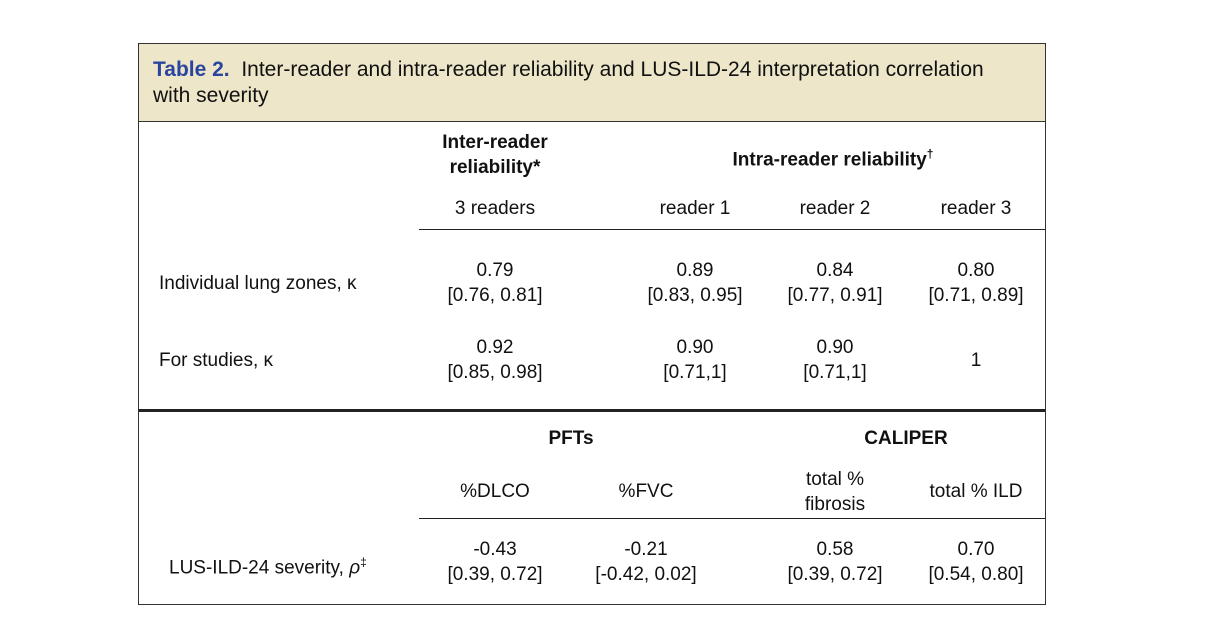 The image size is (1223, 636). I want to click on cell: [0.76, 0.81], so click(495, 295).